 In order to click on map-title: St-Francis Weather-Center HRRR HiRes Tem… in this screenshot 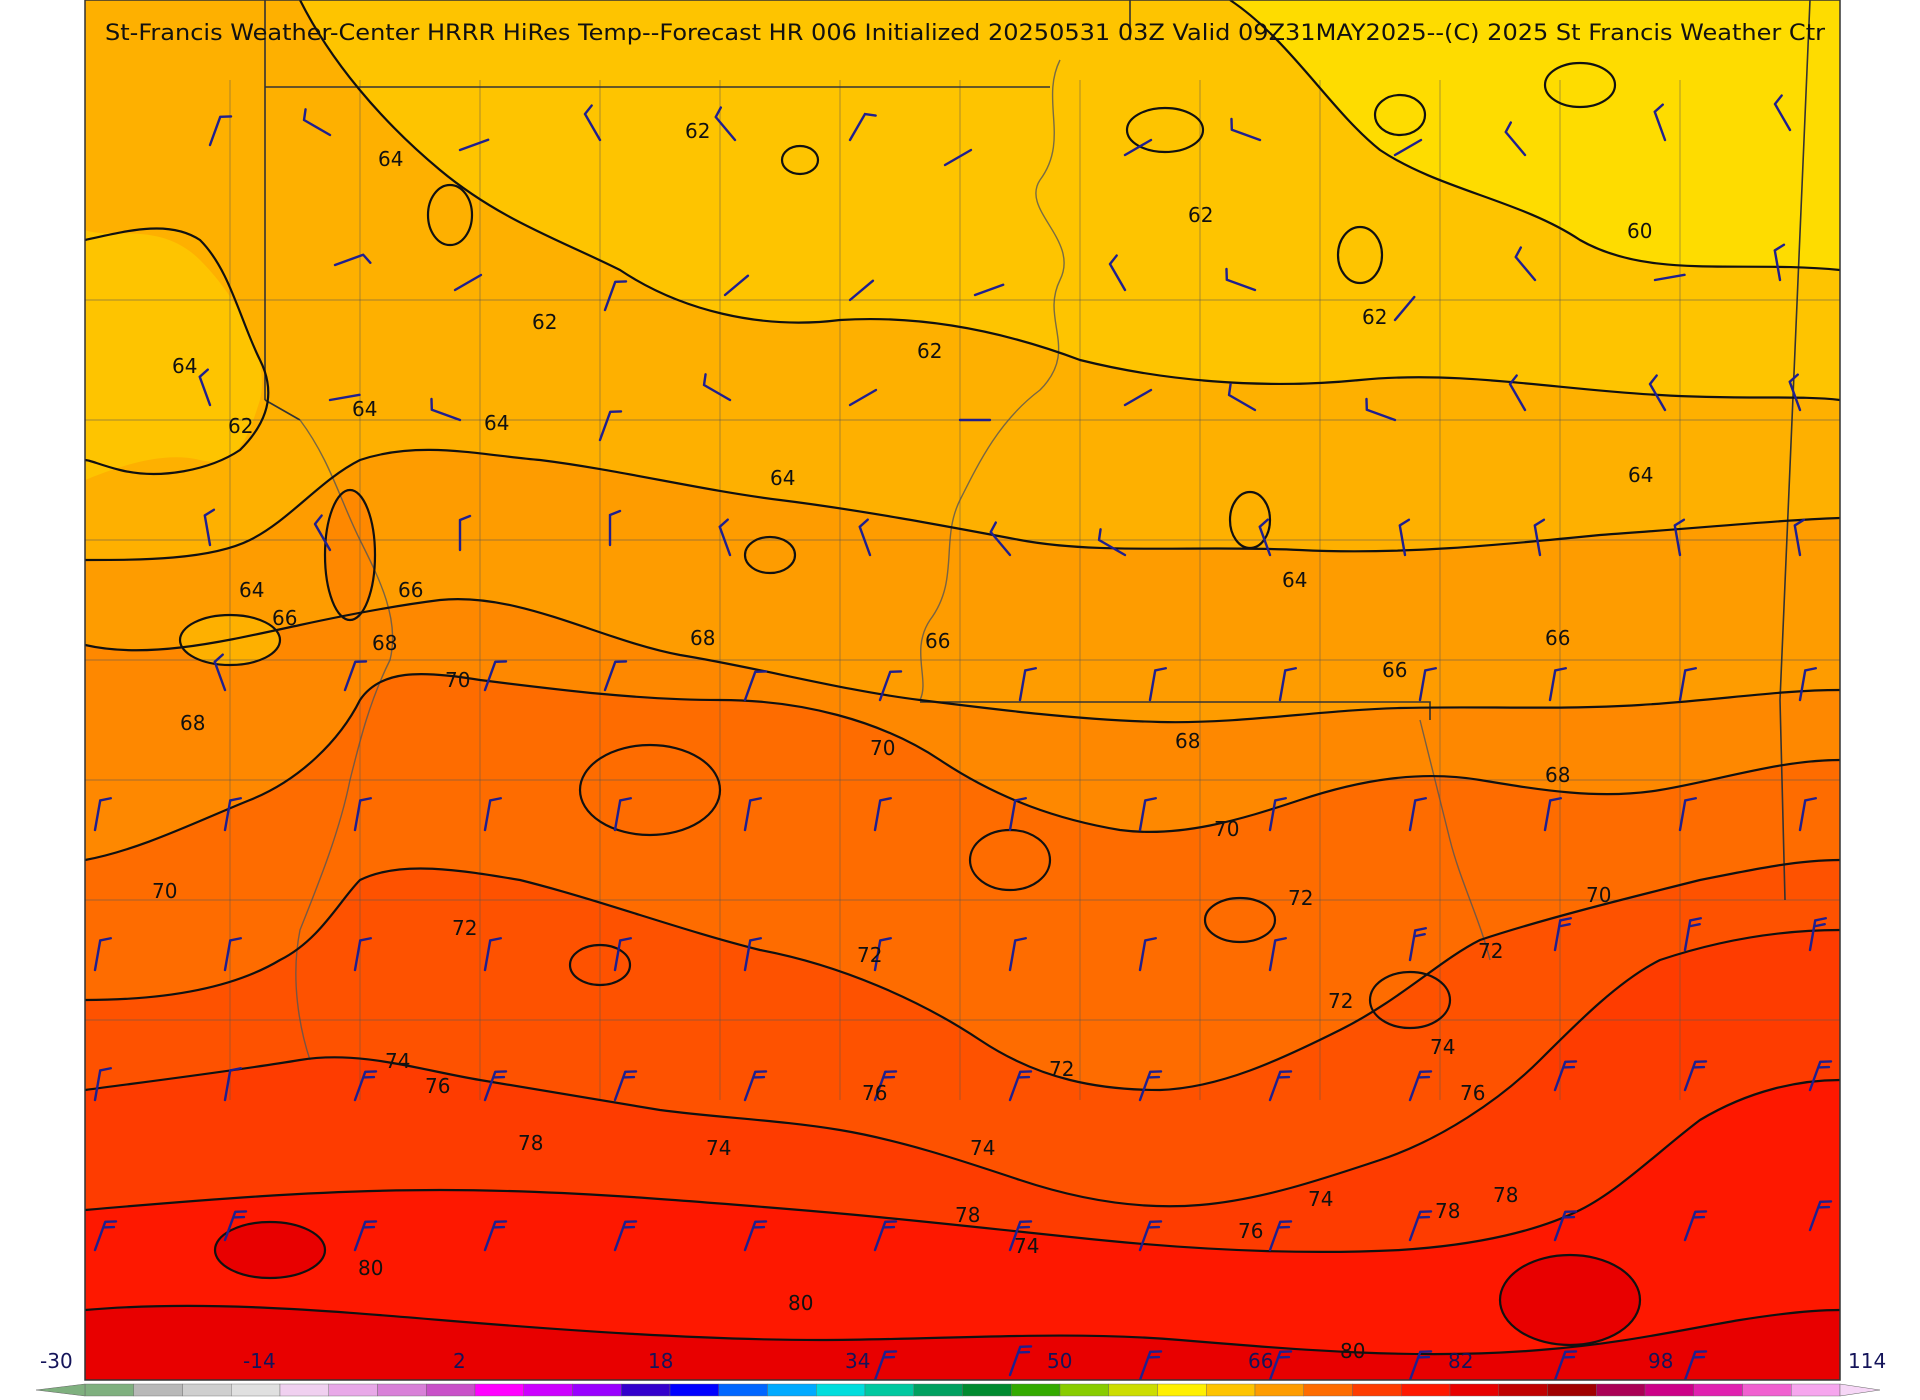, I will do `click(965, 33)`.